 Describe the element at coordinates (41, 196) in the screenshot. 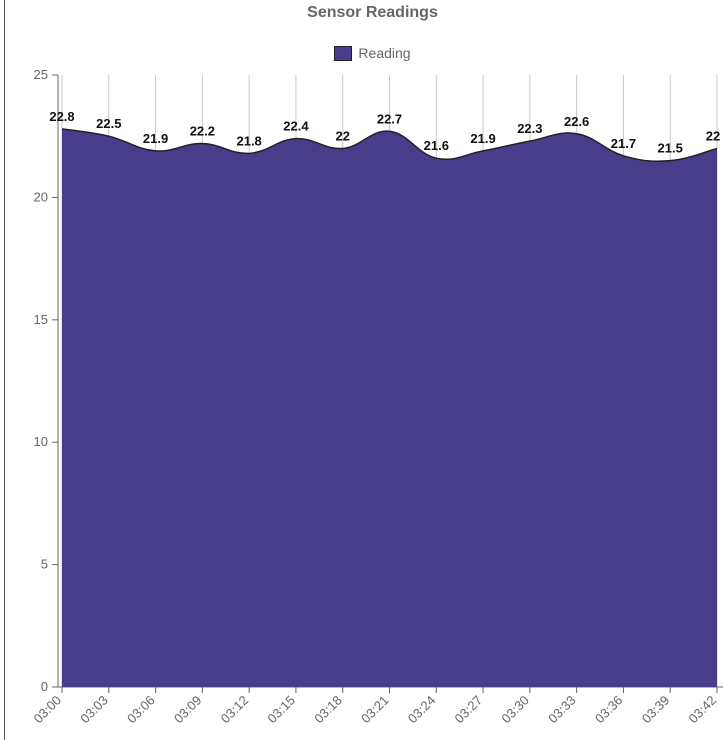

I see `y-tick-label: 20` at that location.